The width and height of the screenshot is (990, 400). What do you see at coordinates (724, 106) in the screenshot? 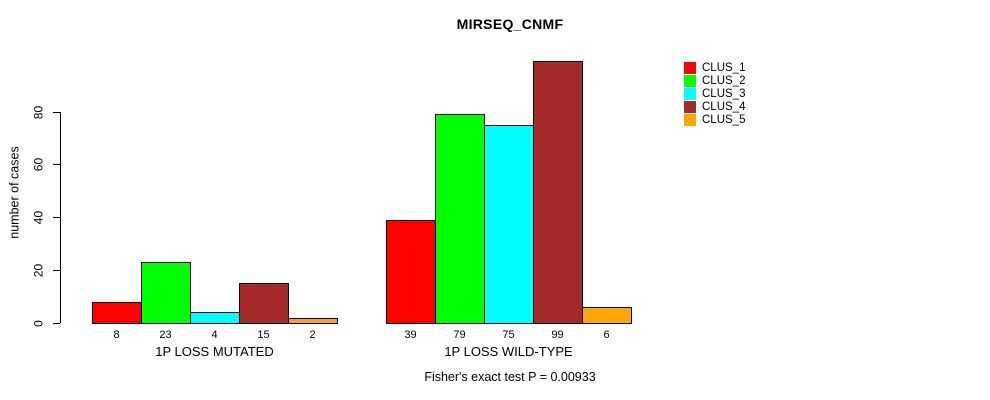
I see `legend-label-clus_4: CLUS_4` at bounding box center [724, 106].